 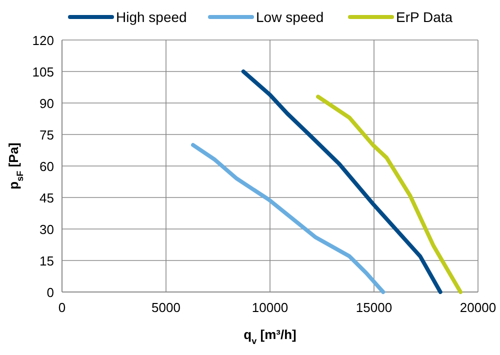 What do you see at coordinates (47, 135) in the screenshot?
I see `y-tick-label: 75` at bounding box center [47, 135].